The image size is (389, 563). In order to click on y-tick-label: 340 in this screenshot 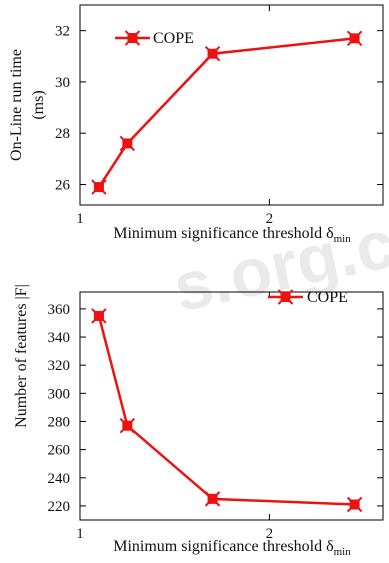, I will do `click(59, 338)`.